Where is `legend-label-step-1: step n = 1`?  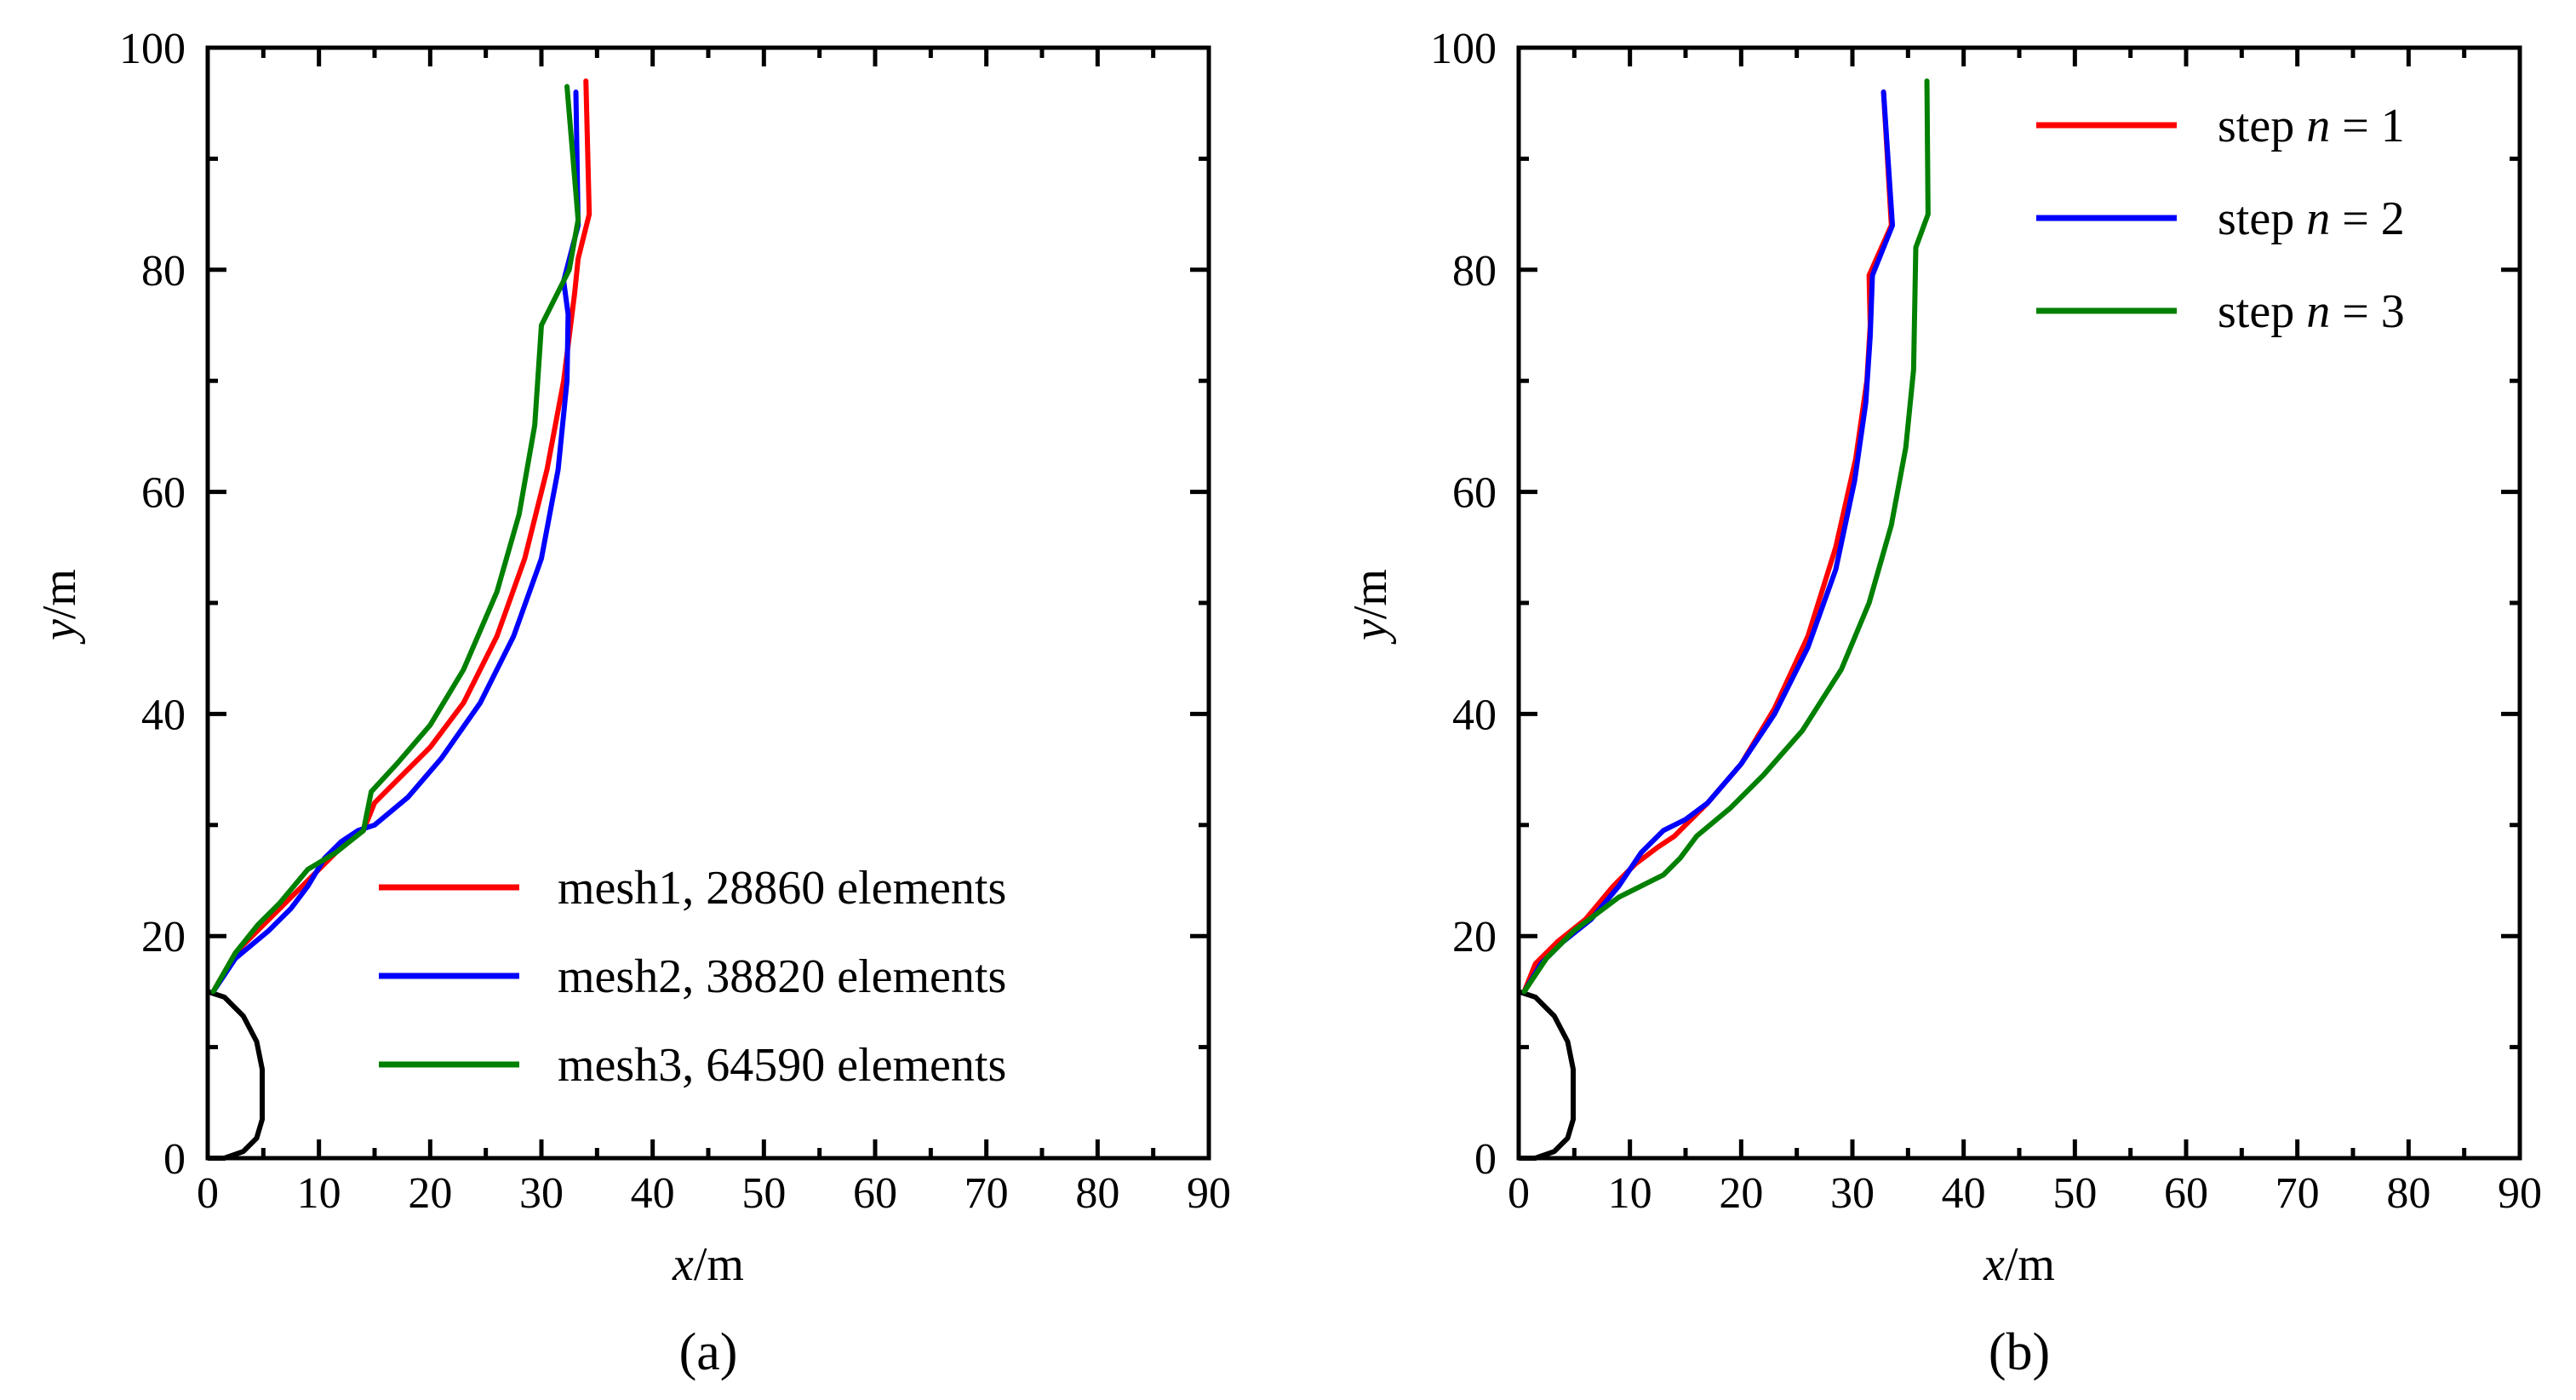
legend-label-step-1: step n = 1 is located at coordinates (2311, 126).